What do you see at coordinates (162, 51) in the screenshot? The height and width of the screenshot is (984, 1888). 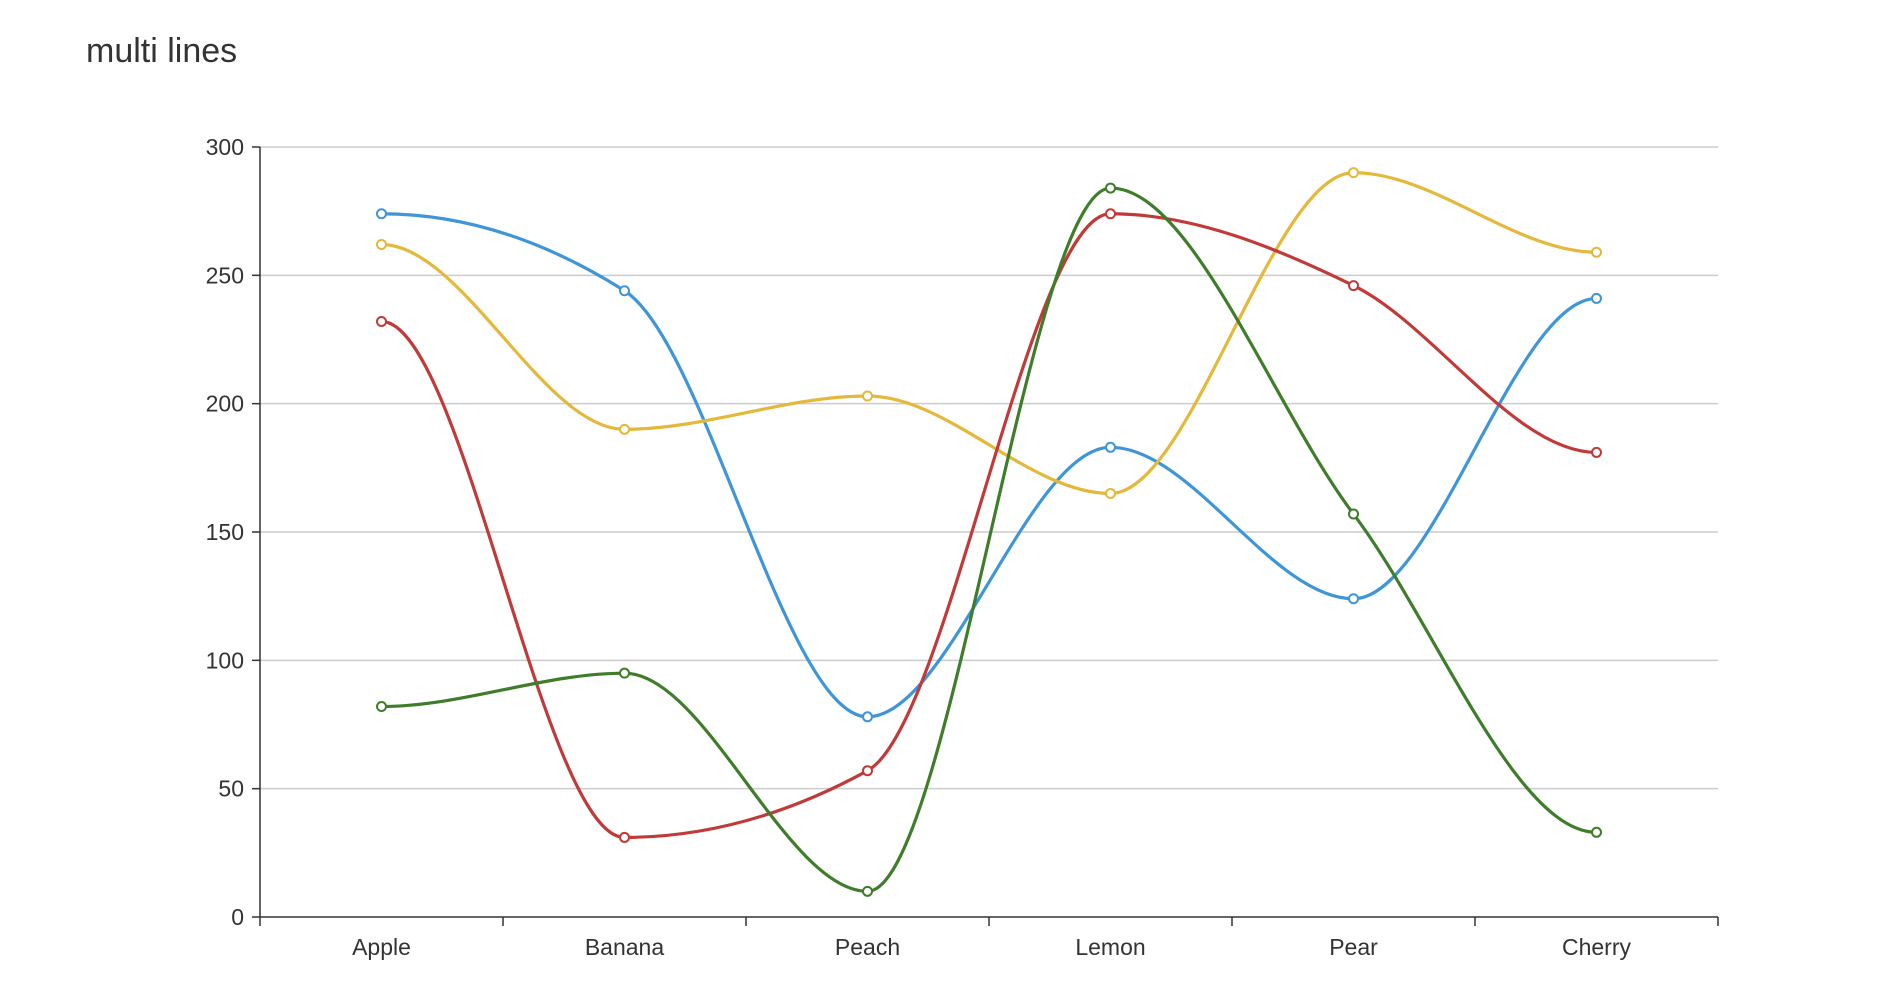 I see `chart-title: multi lines` at bounding box center [162, 51].